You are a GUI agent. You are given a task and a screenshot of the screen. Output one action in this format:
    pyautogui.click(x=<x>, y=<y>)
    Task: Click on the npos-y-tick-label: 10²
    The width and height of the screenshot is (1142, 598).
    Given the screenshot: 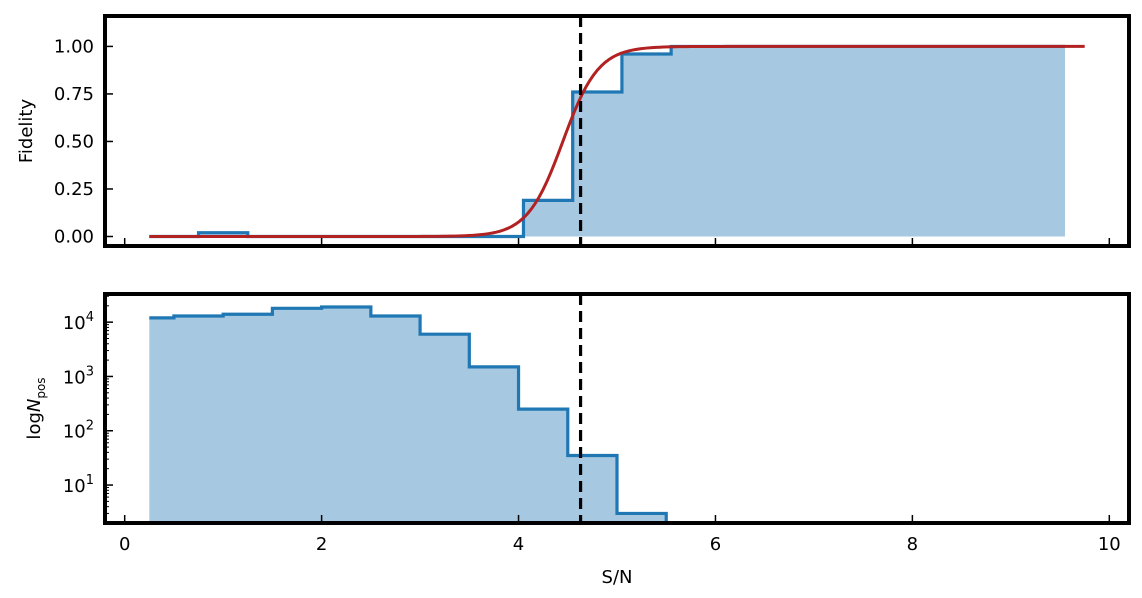 What is the action you would take?
    pyautogui.click(x=78, y=431)
    